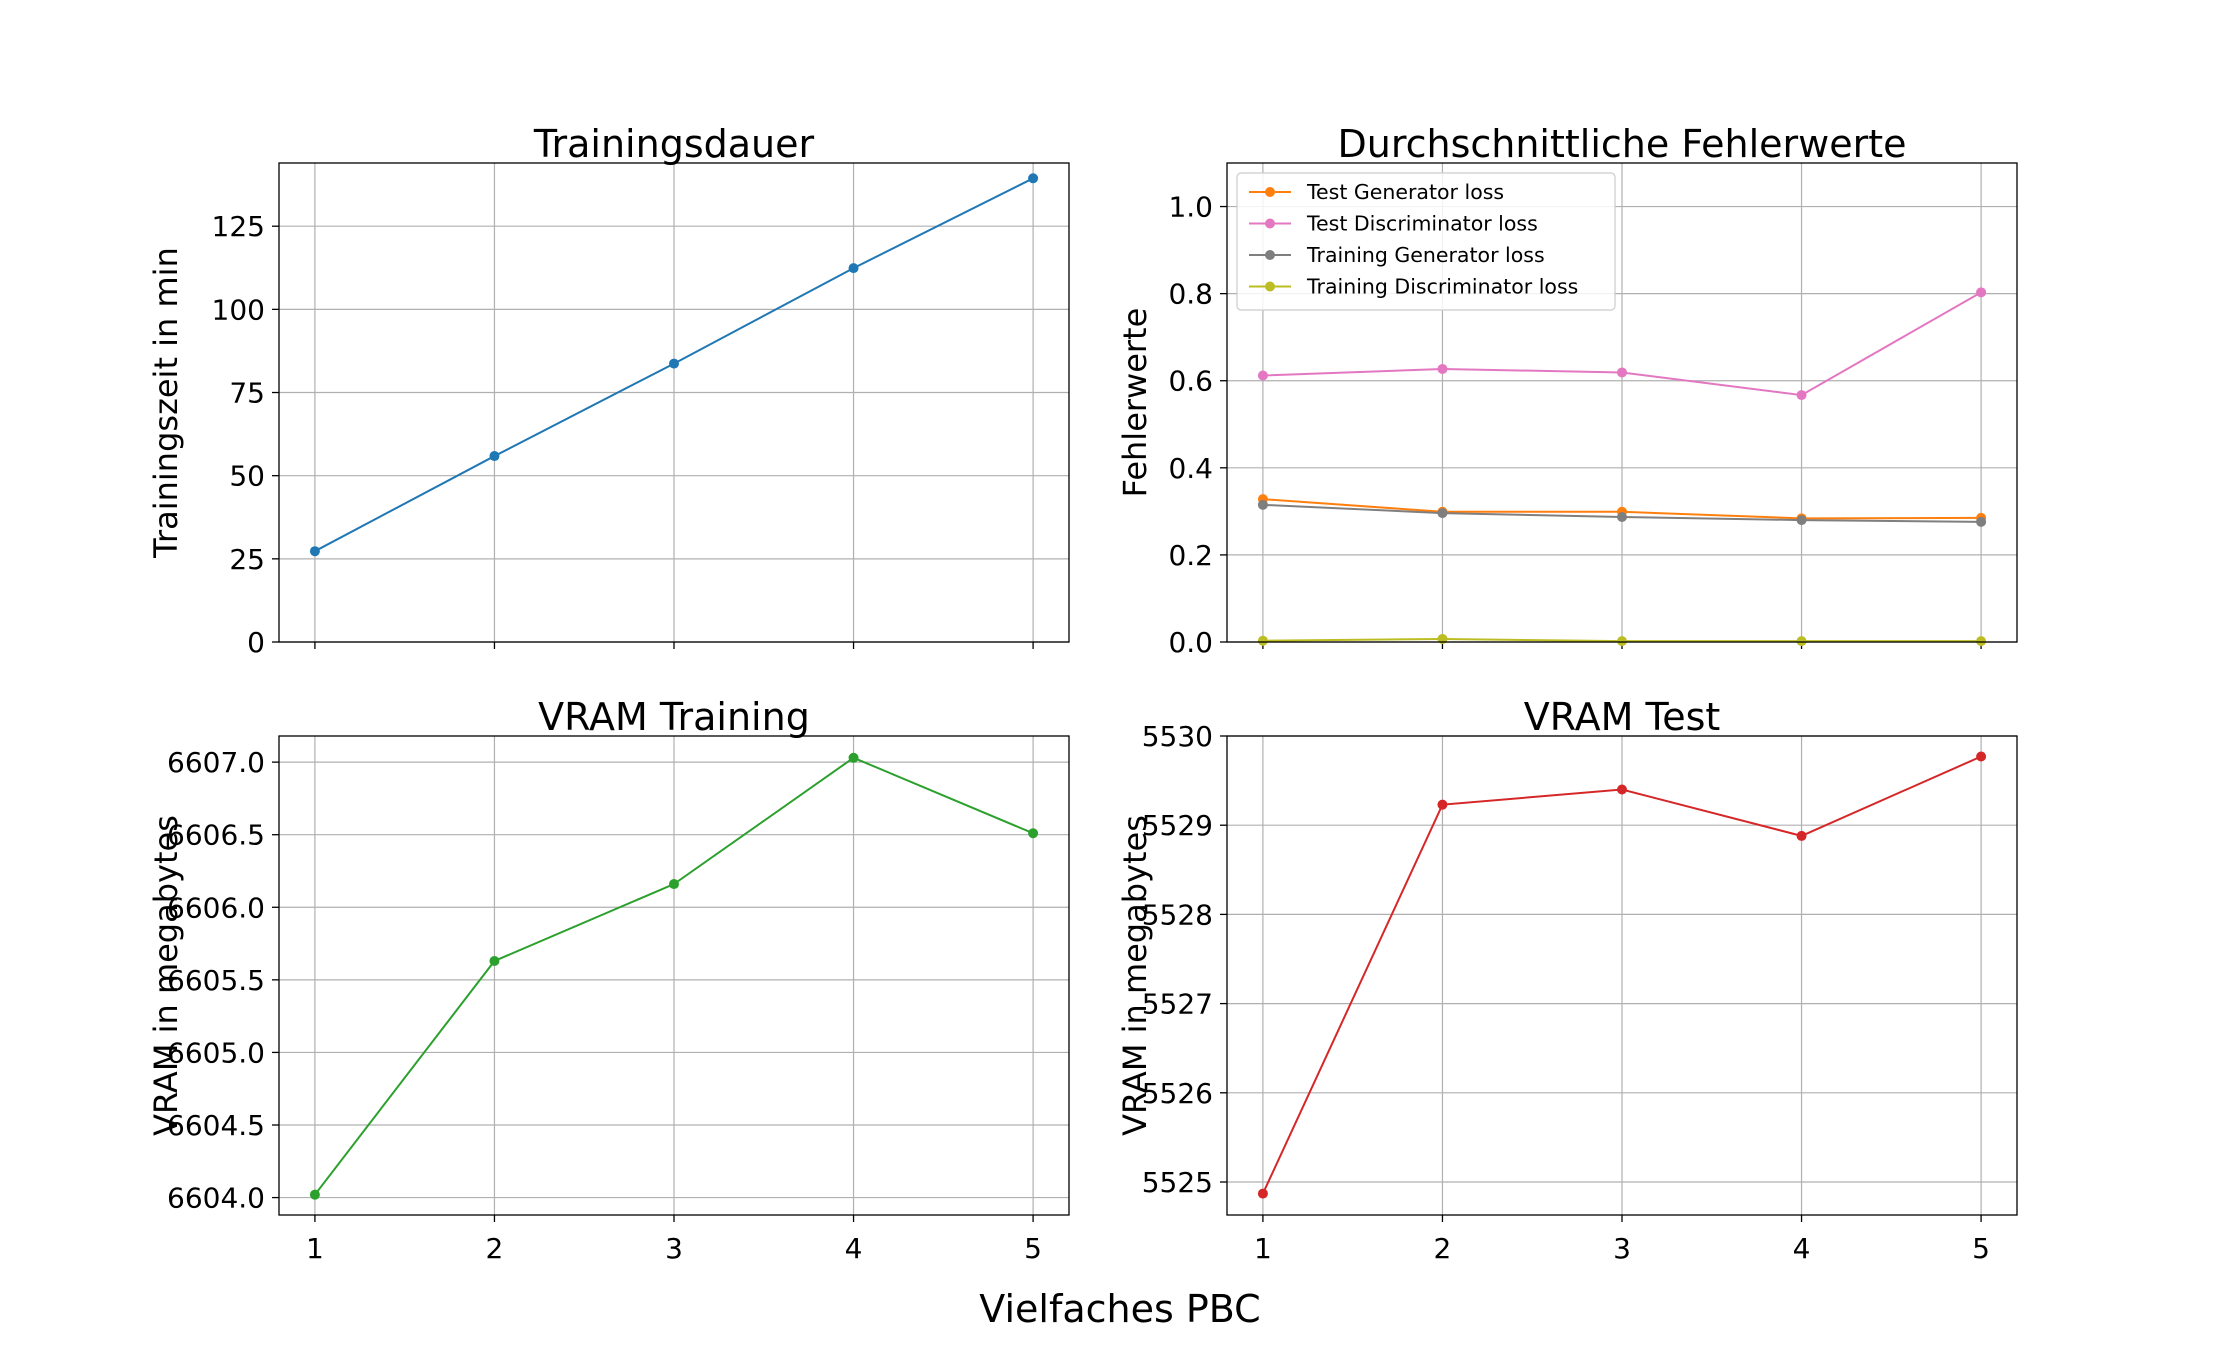 The width and height of the screenshot is (2216, 1350). I want to click on y-axis-label: Trainingszeit in min, so click(166, 403).